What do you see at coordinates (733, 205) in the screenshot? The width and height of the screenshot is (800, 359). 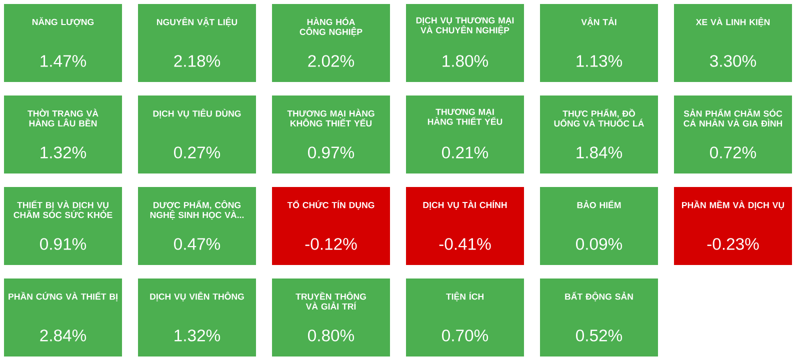 I see `category-label: PHẦN MỀM VÀ DỊCH VỤ` at bounding box center [733, 205].